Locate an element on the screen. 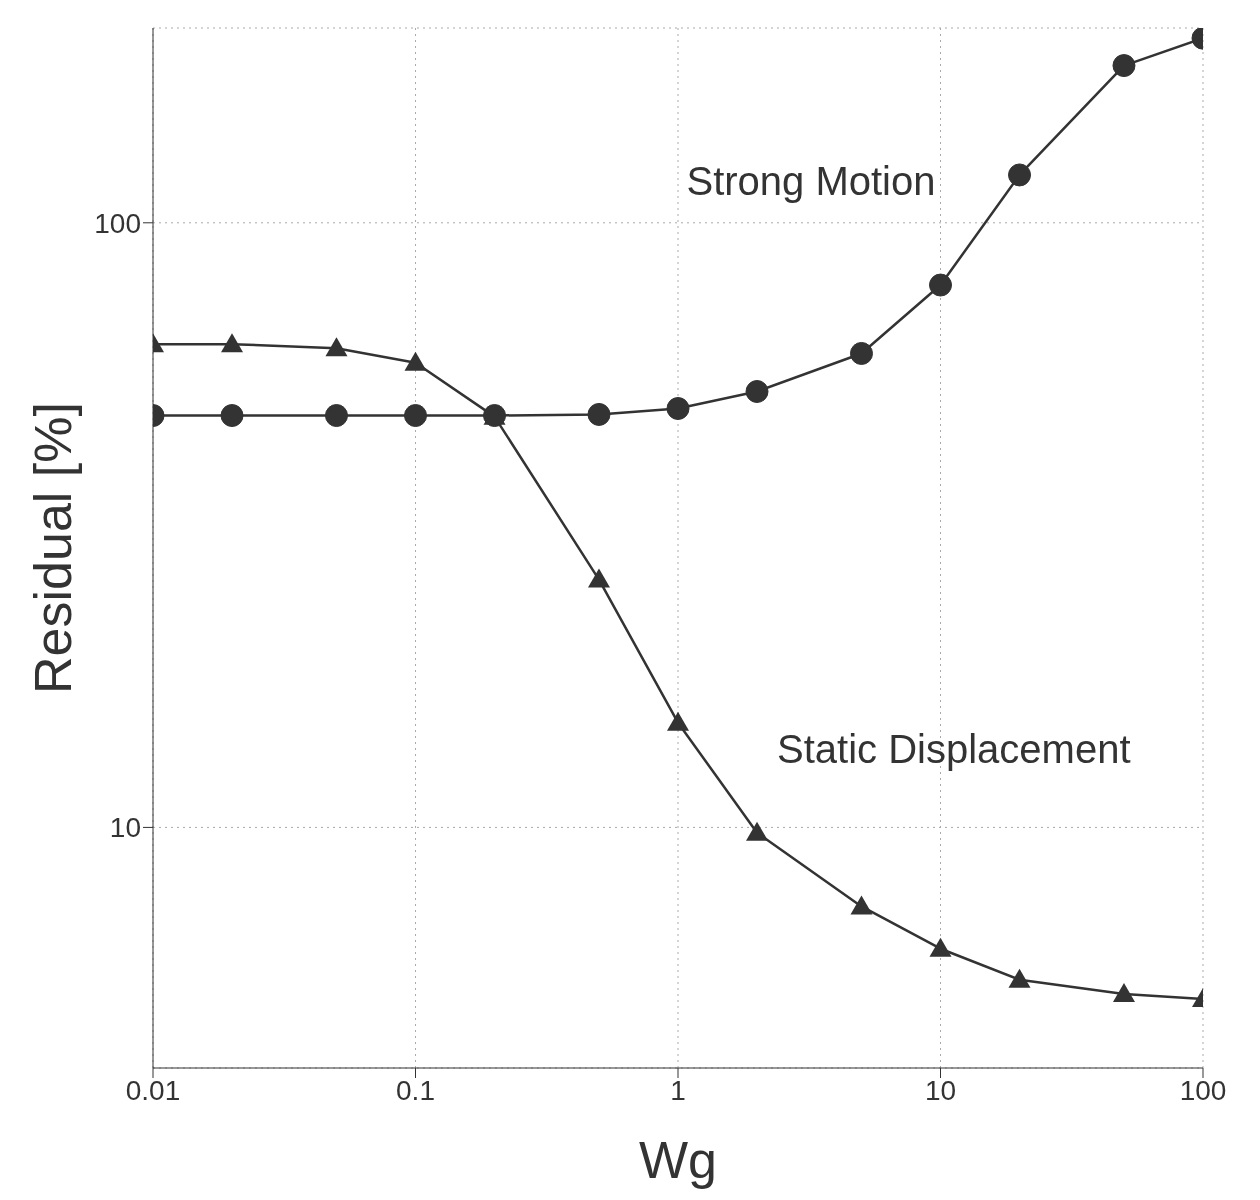 The image size is (1260, 1200). x-tick-label: 0.01 is located at coordinates (153, 1090).